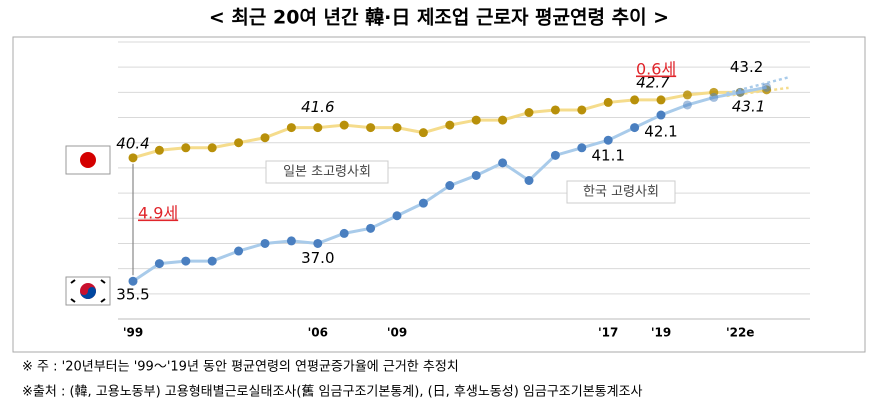 This screenshot has width=878, height=415. Describe the element at coordinates (318, 333) in the screenshot. I see `x-tick-label: '06` at that location.